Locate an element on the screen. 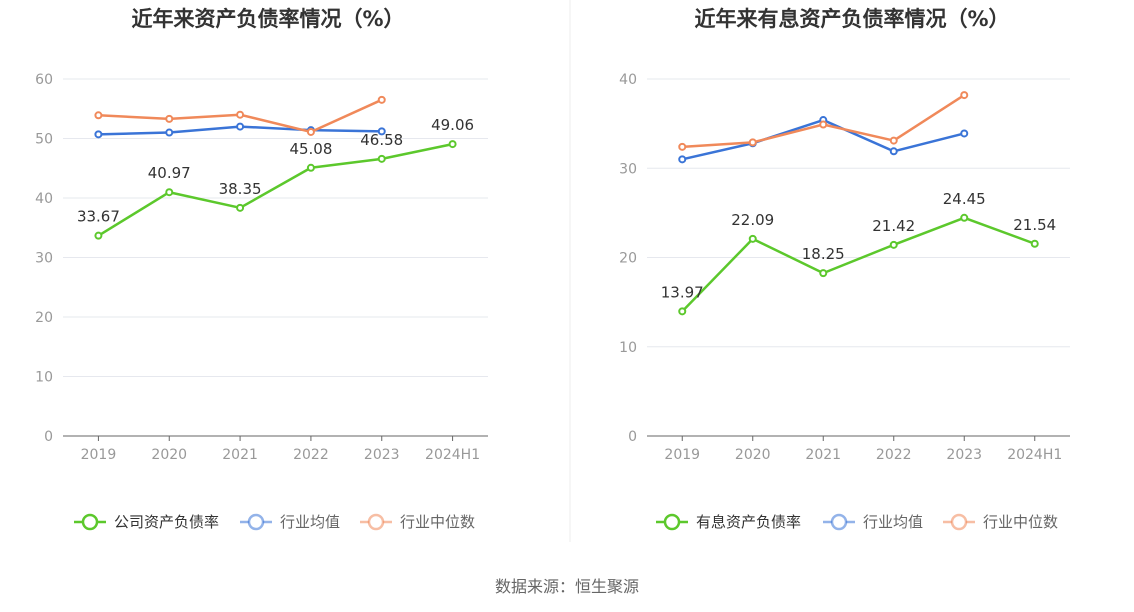  legend-item-company: 有息资产负债率 is located at coordinates (728, 522).